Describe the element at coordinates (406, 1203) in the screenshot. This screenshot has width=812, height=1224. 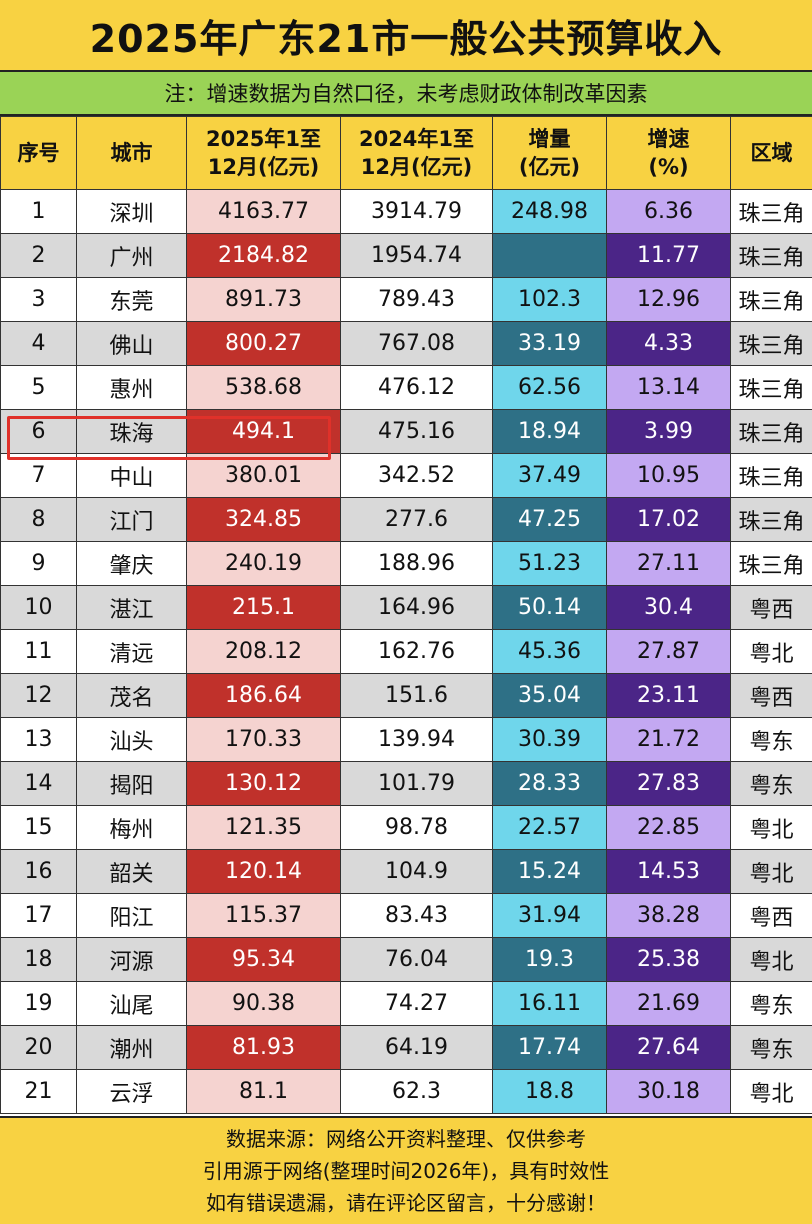
I see `footer-feedback: 如有错误遗漏，请在评论区留言，十分感谢！` at that location.